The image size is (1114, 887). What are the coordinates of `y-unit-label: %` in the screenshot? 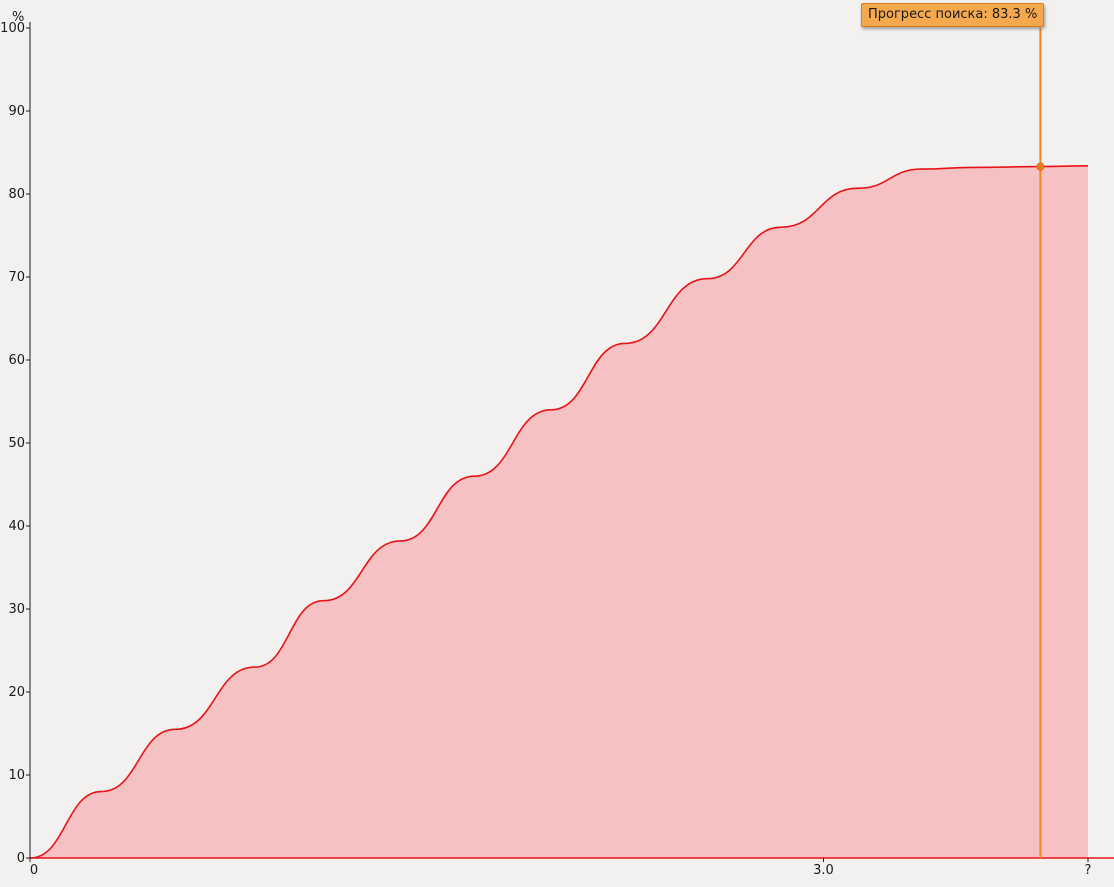 It's located at (18, 17).